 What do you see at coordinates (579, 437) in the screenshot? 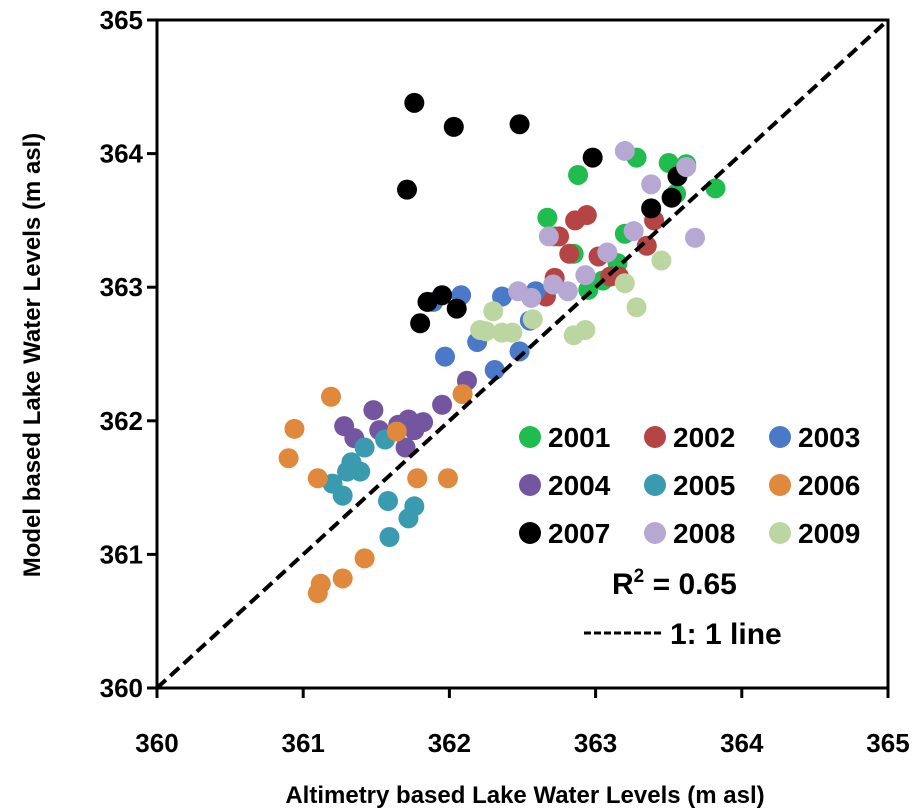
I see `legend-label-2001: 2001` at bounding box center [579, 437].